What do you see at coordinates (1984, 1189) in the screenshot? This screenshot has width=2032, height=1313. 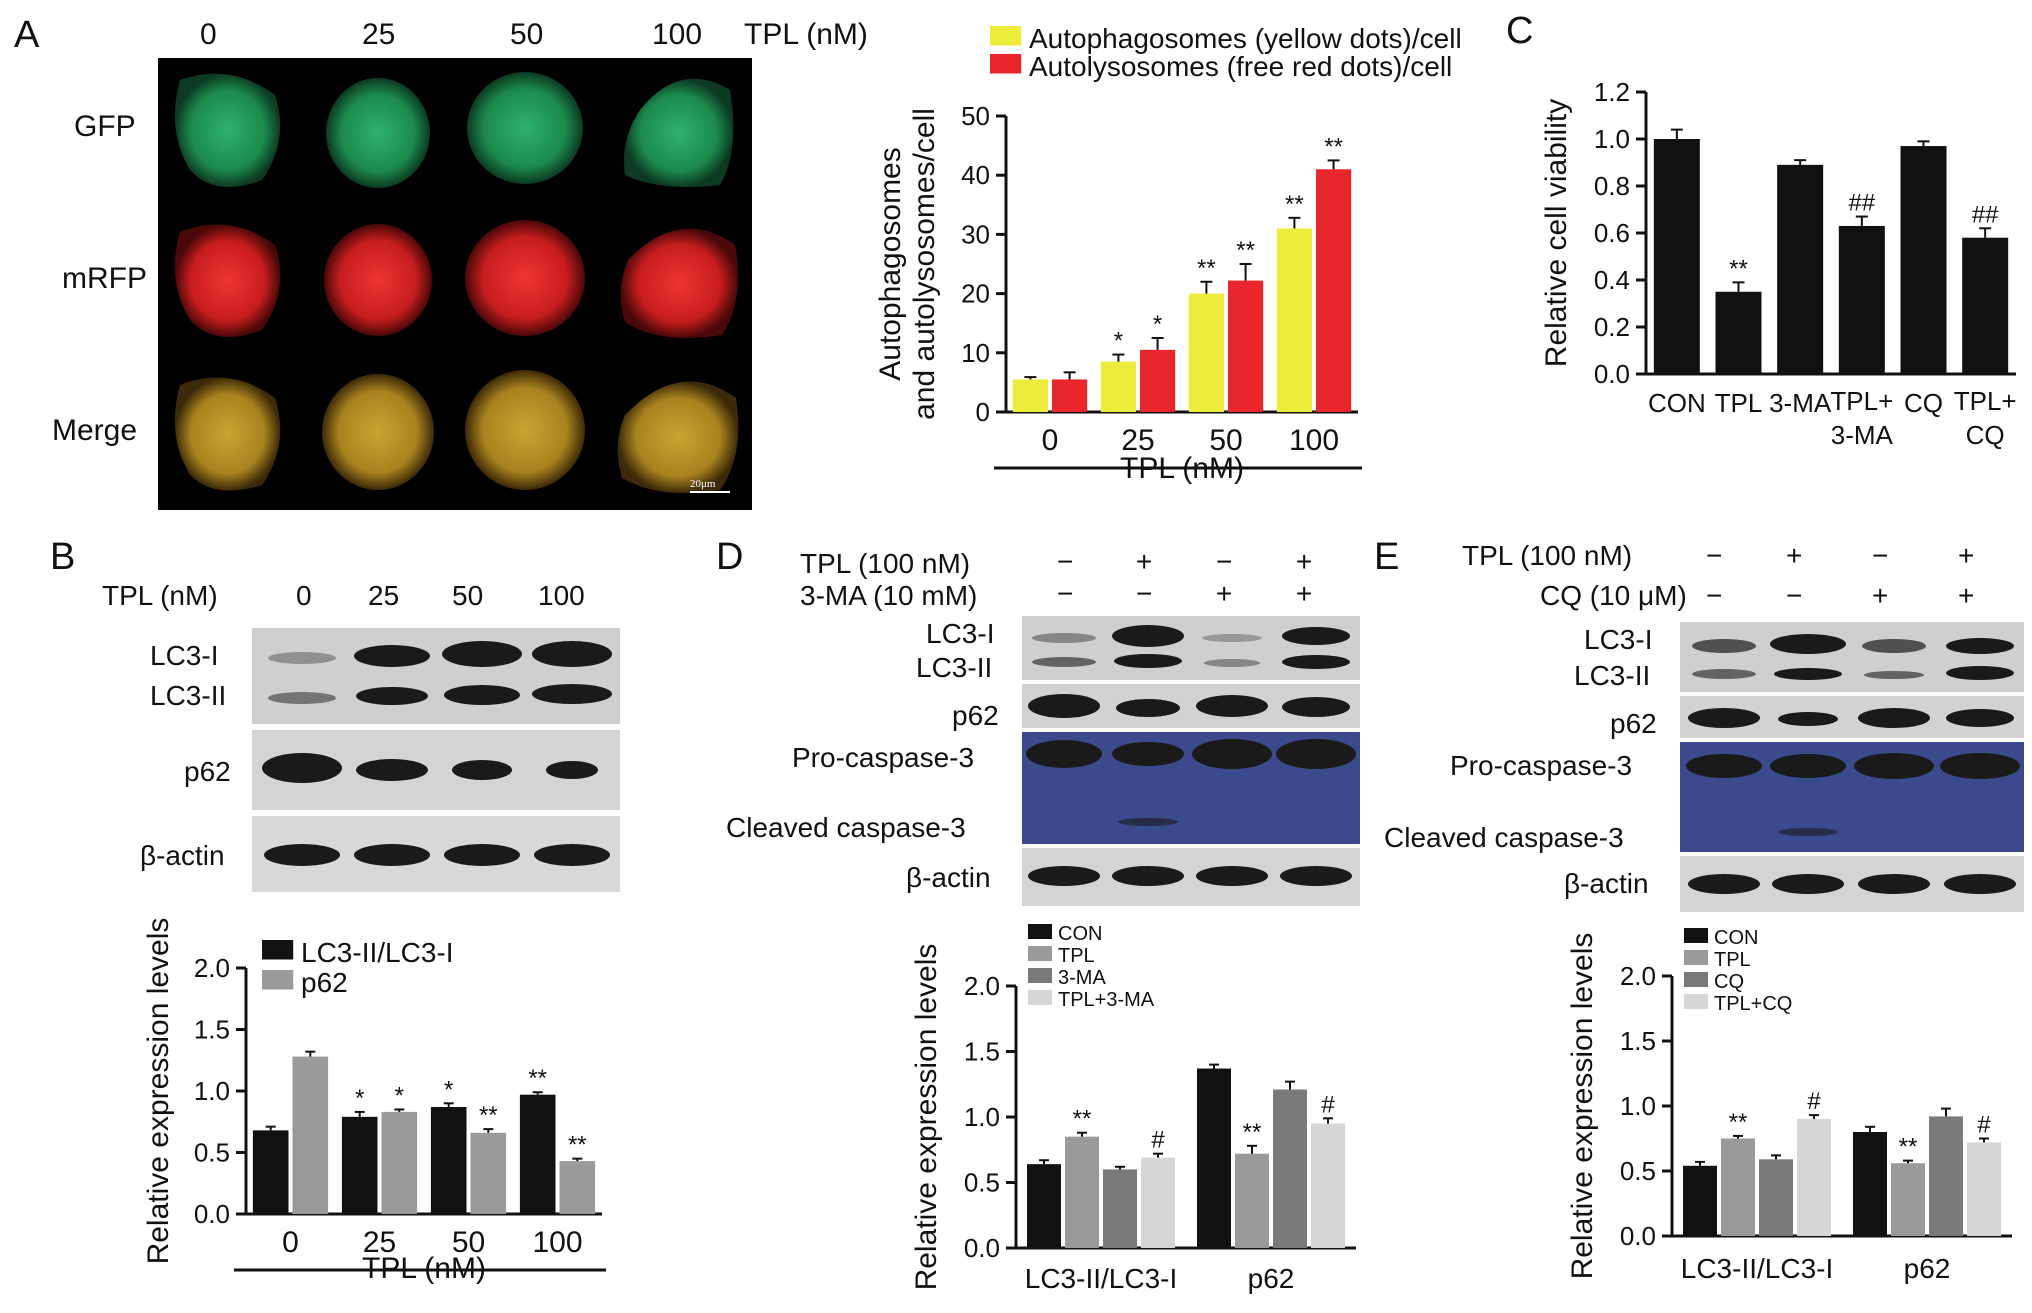 I see `e-chart-bar-s3-c1` at bounding box center [1984, 1189].